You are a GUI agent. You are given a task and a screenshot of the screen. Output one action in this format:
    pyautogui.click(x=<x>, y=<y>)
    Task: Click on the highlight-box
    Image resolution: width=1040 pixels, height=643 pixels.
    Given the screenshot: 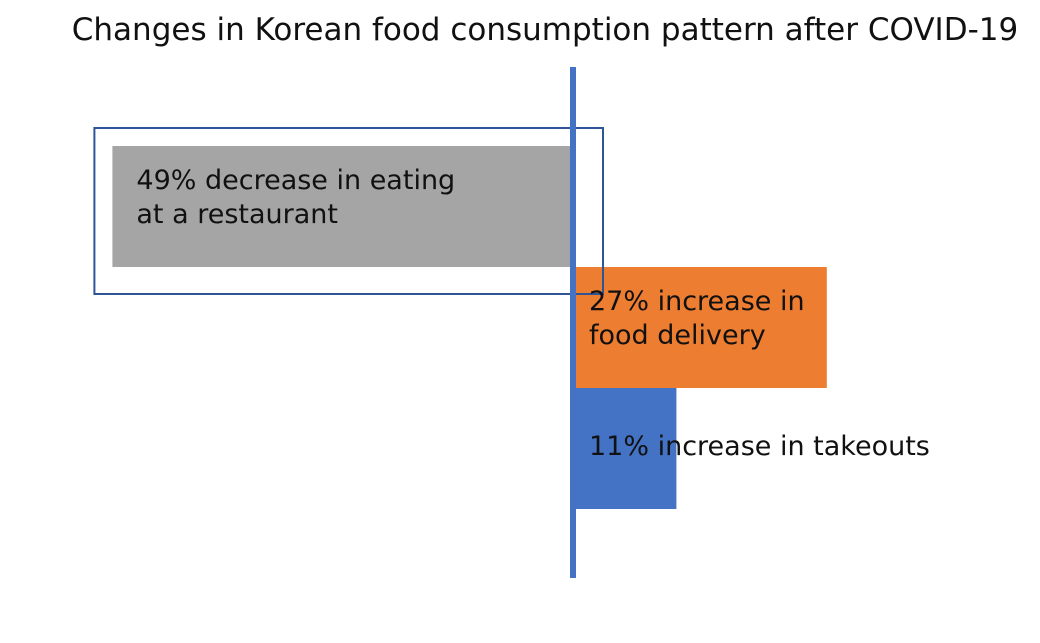 What is the action you would take?
    pyautogui.click(x=349, y=211)
    